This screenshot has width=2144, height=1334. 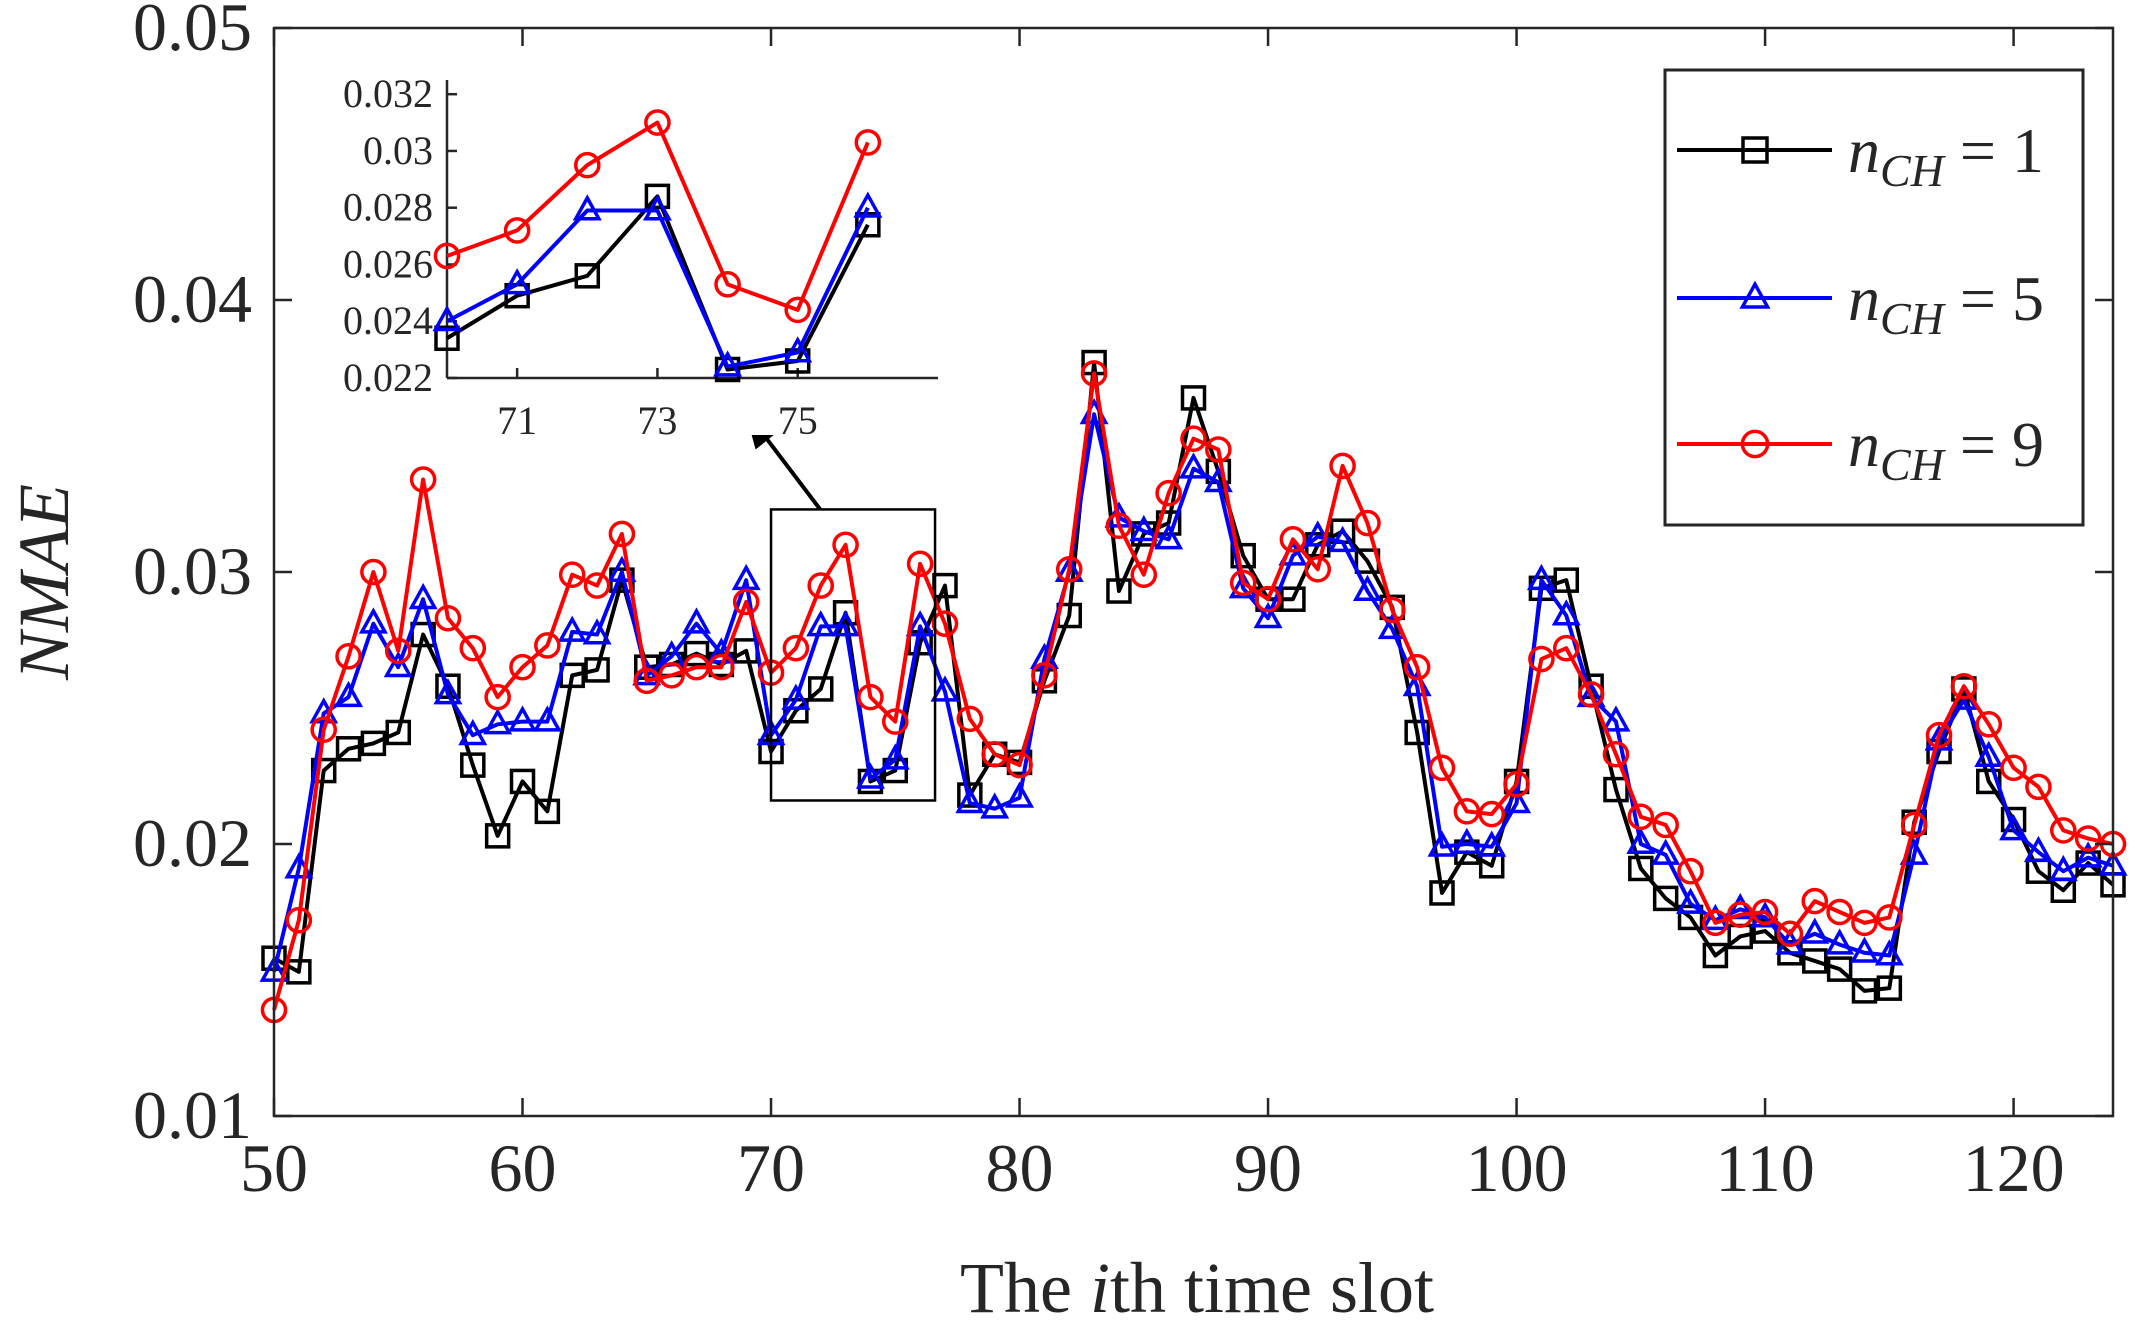 What do you see at coordinates (1197, 1288) in the screenshot?
I see `x-axis-label: The ith time slot` at bounding box center [1197, 1288].